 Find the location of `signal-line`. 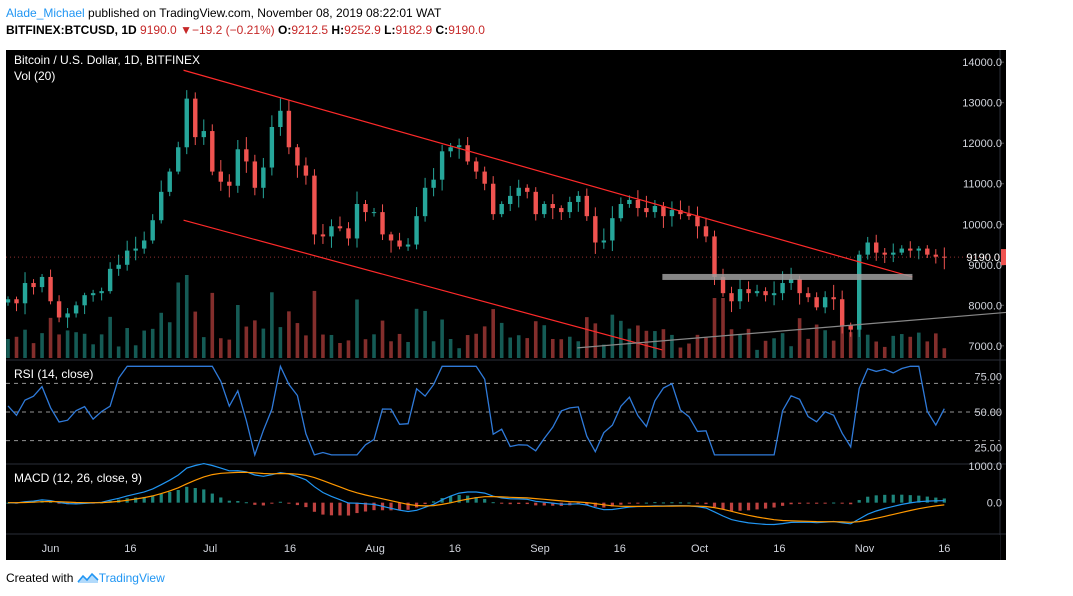

signal-line is located at coordinates (476, 497).